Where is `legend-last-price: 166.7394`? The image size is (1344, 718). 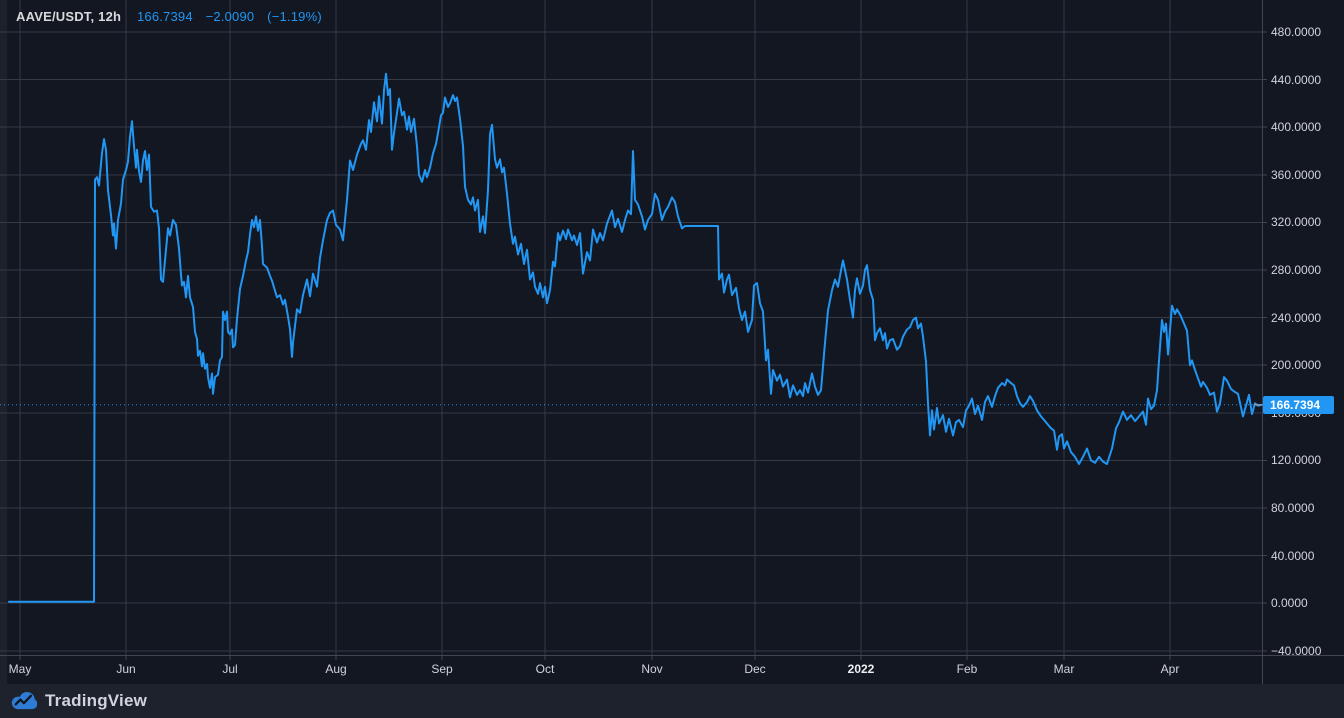
legend-last-price: 166.7394 is located at coordinates (164, 16).